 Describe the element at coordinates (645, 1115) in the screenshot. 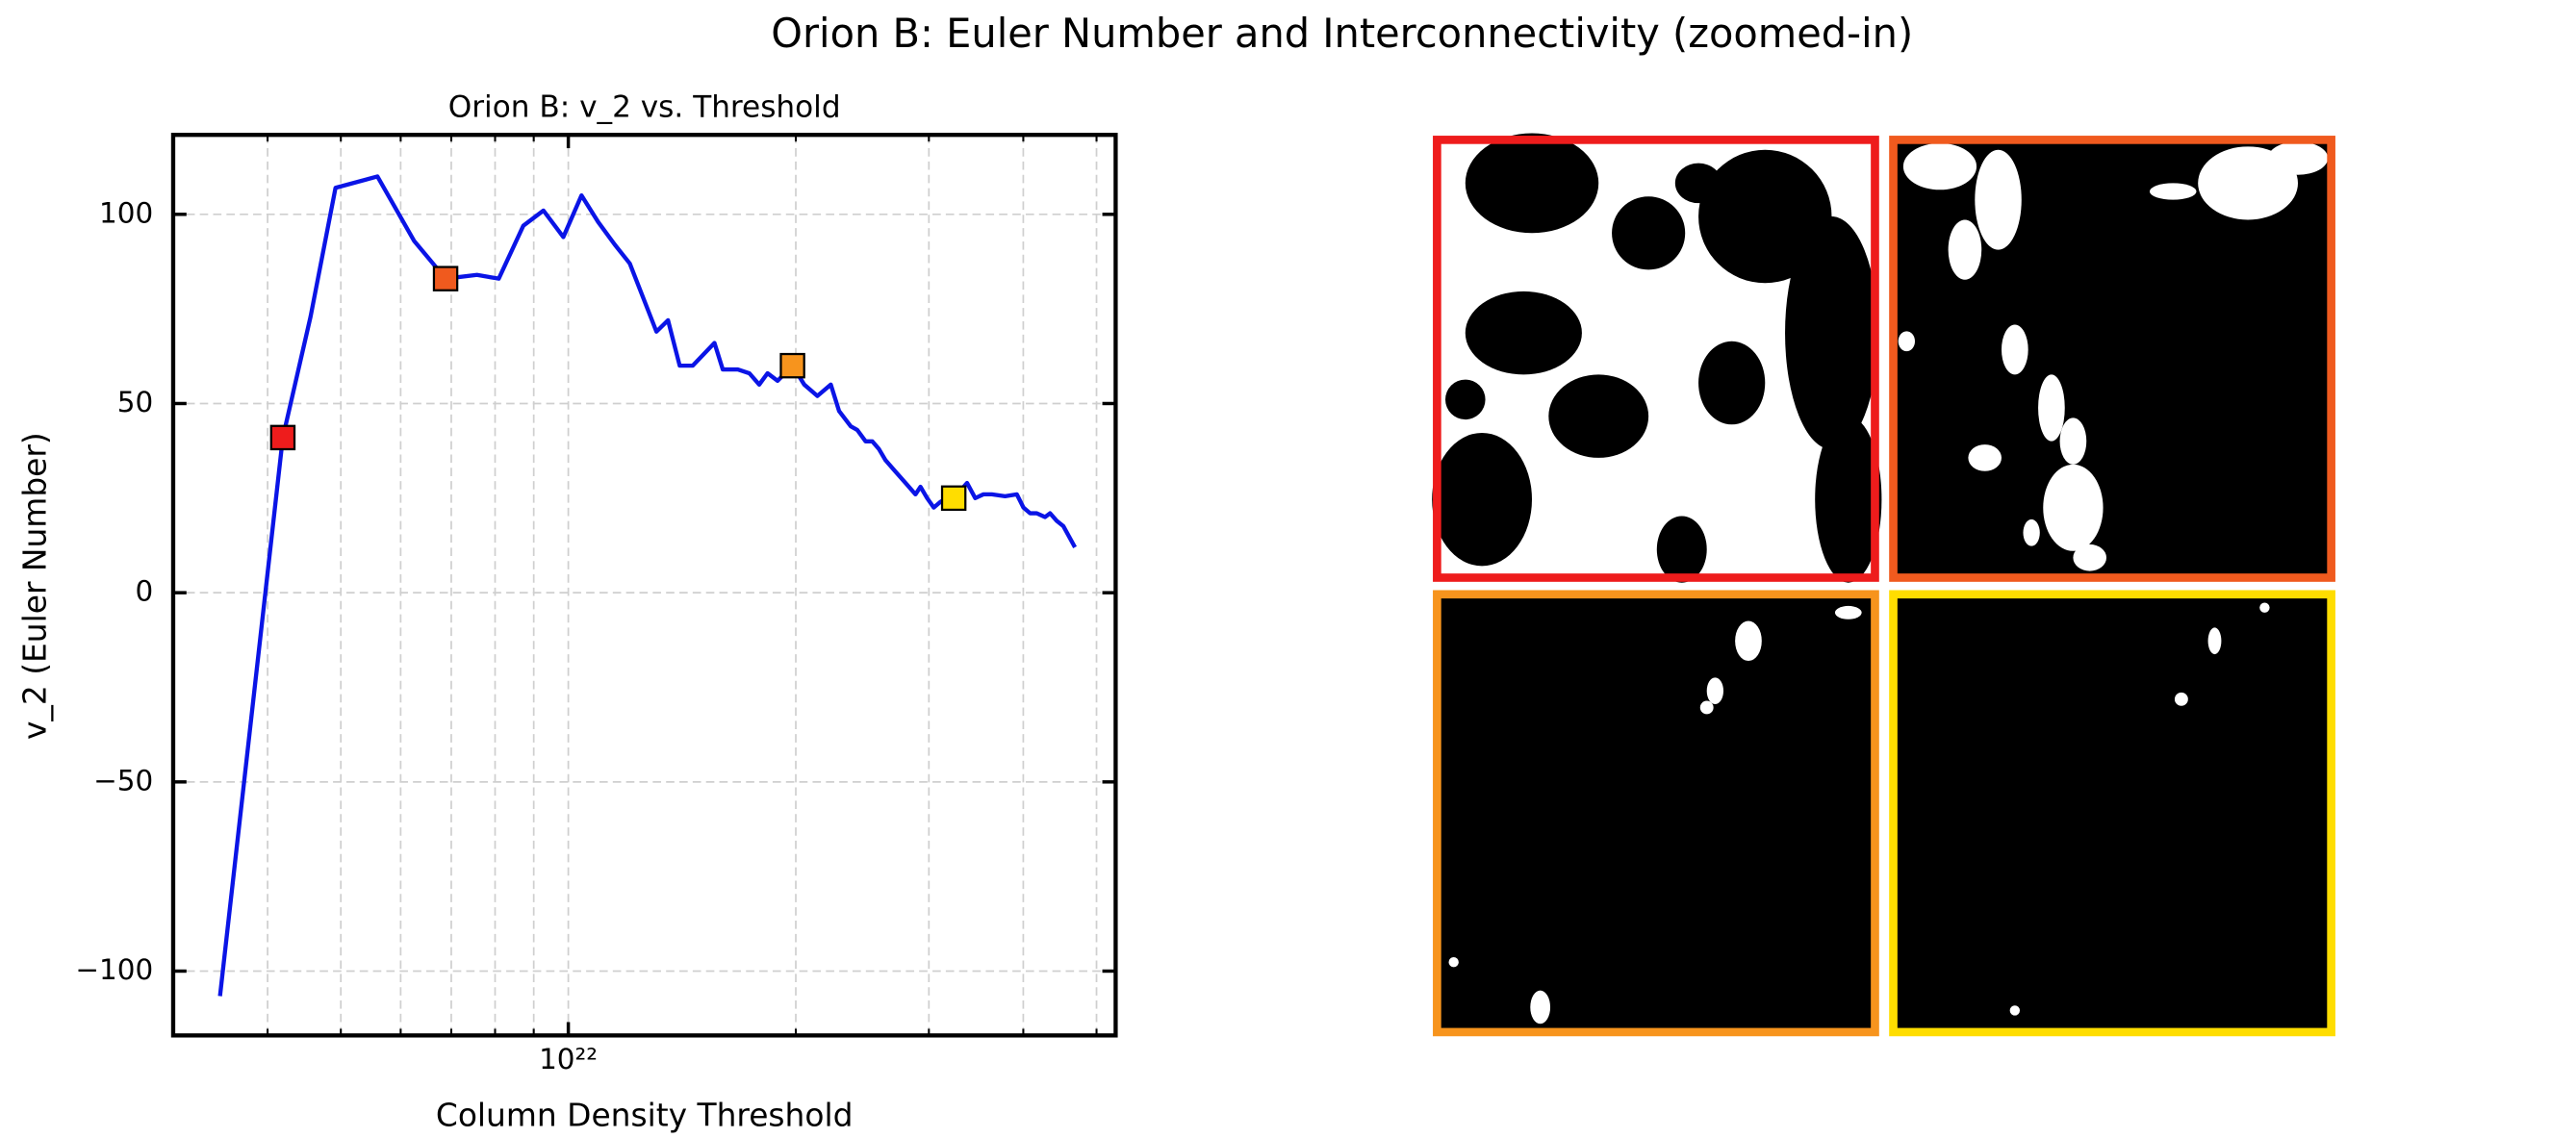

I see `x-axis-label: Column Density Threshold` at that location.